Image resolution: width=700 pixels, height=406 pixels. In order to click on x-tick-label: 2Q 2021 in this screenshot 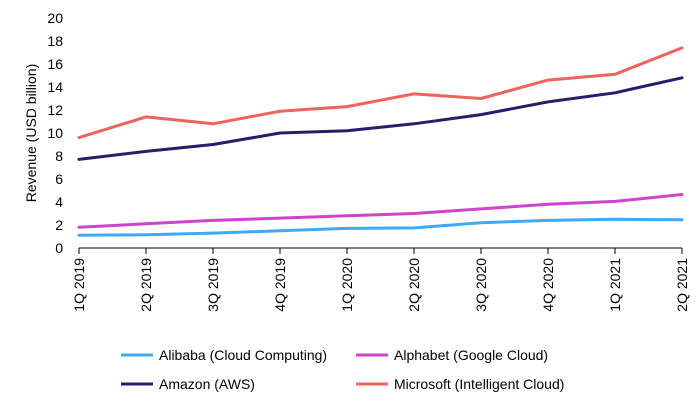, I will do `click(682, 285)`.